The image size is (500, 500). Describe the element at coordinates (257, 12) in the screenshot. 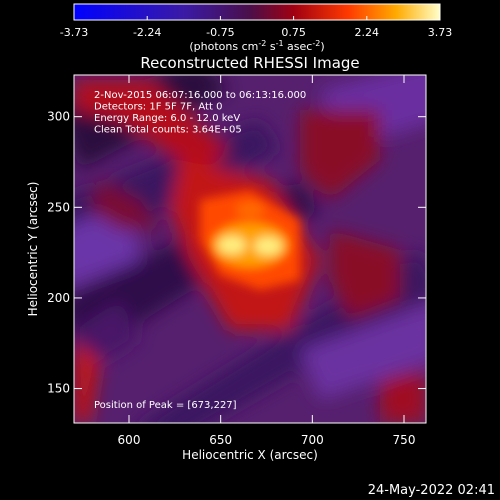

I see `colorbar` at that location.